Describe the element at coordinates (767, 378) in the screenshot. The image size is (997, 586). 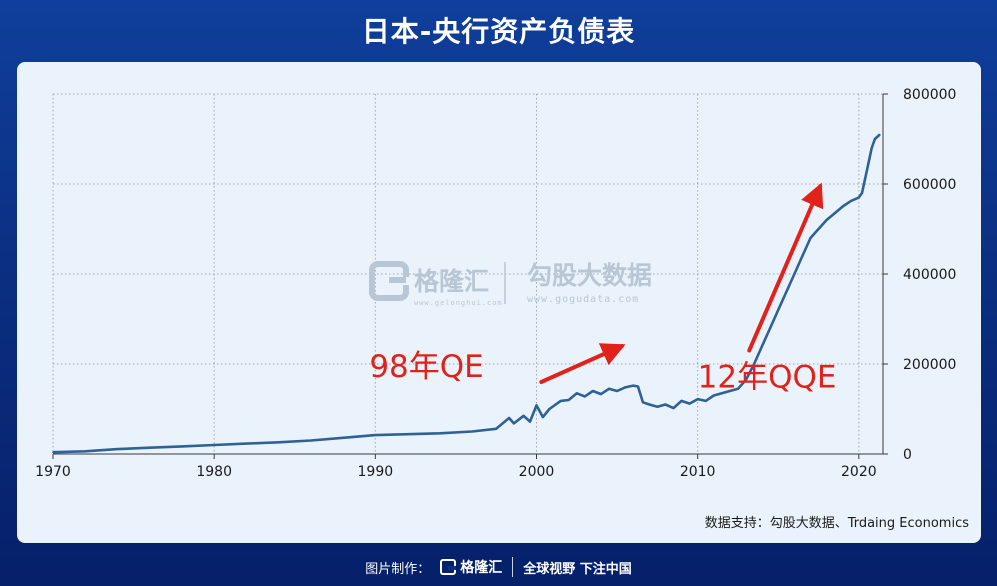
I see `annotation-label: 12年QQE` at that location.